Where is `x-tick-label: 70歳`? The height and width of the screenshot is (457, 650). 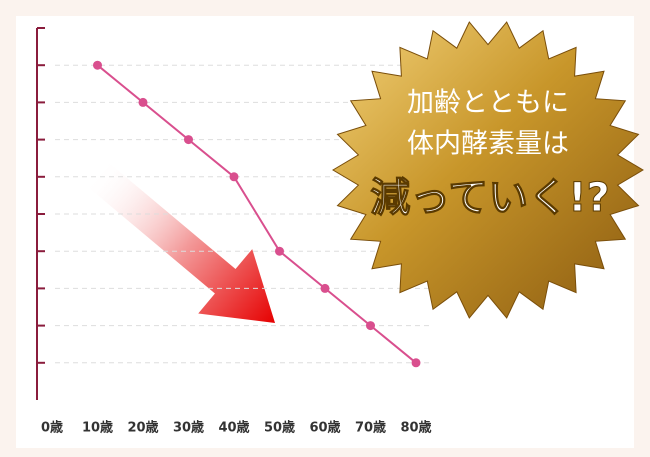
x-tick-label: 70歳 is located at coordinates (370, 428).